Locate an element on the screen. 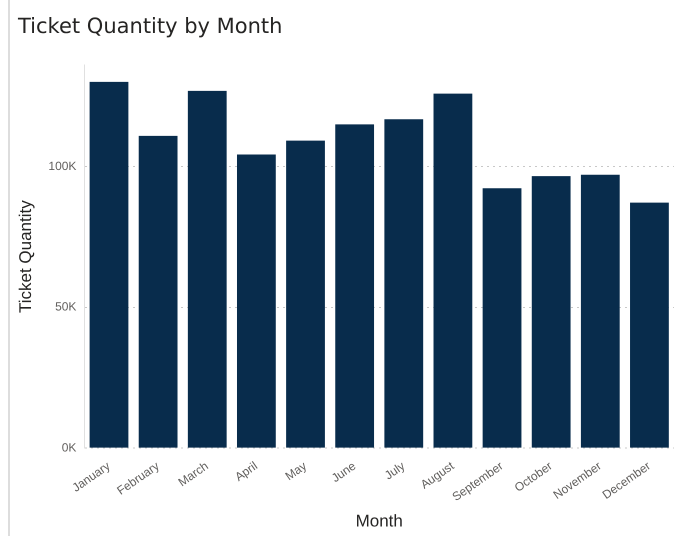 This screenshot has height=536, width=686. x-axis-title: Month is located at coordinates (379, 520).